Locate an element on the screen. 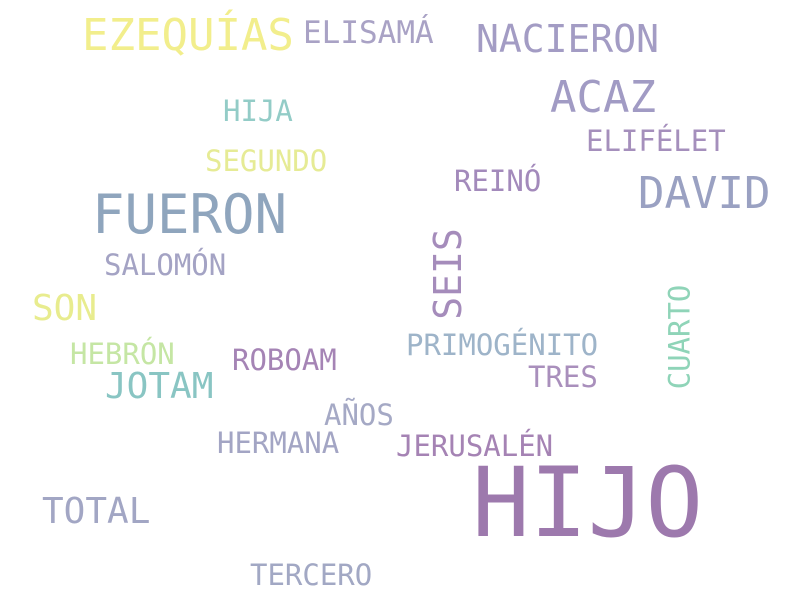 The image size is (800, 600). word-salomon: SALOMÓN is located at coordinates (165, 265).